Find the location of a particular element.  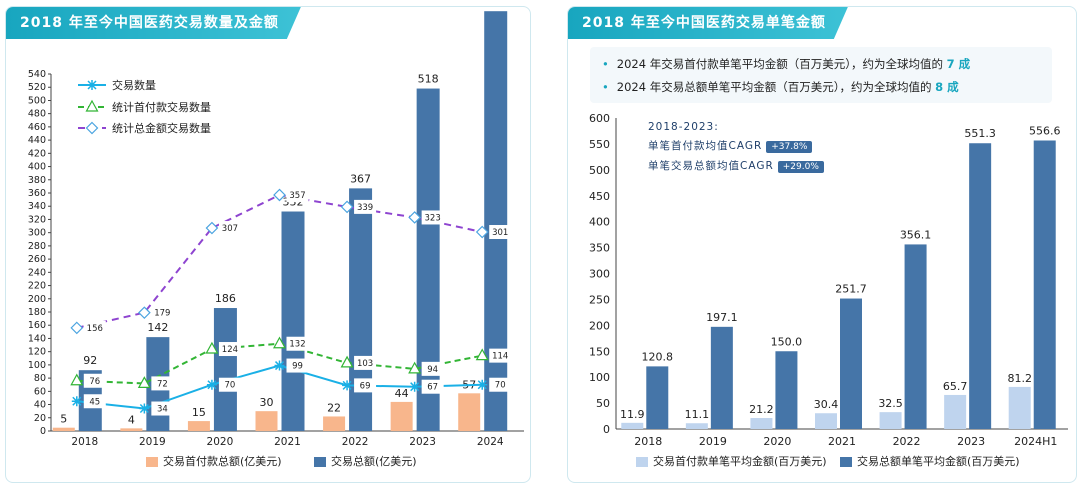

point-label-upfront-count: 114 is located at coordinates (500, 357).